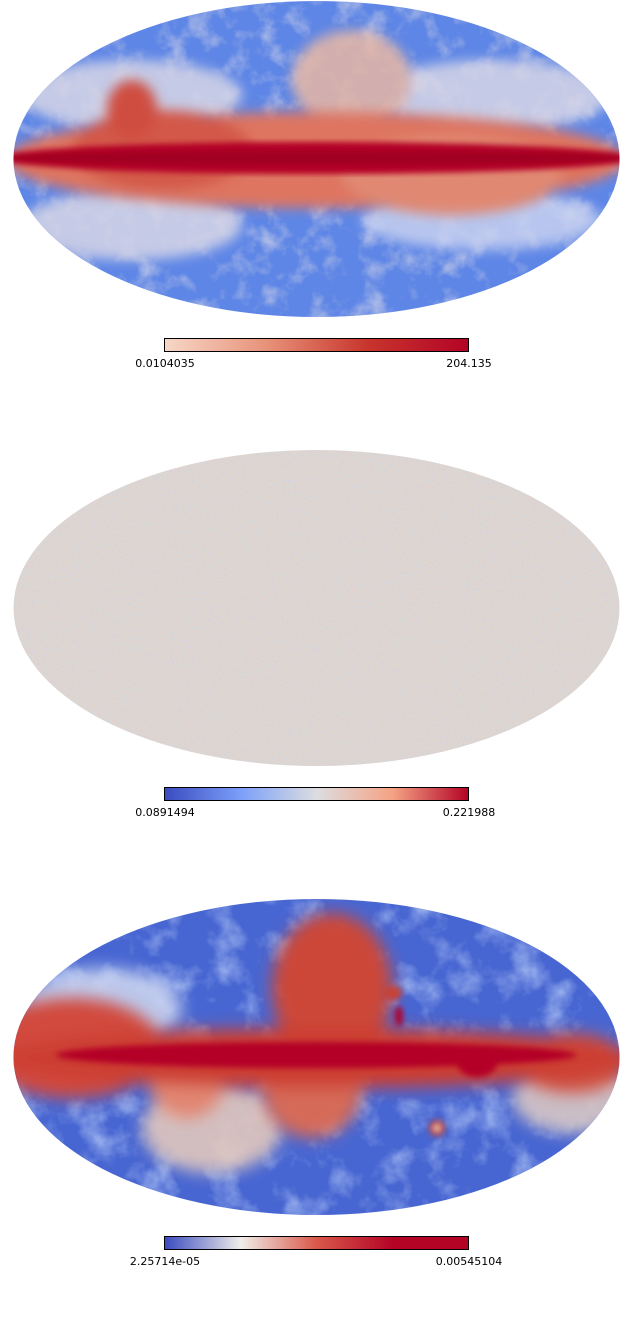 This screenshot has width=632, height=1321. Describe the element at coordinates (165, 1261) in the screenshot. I see `colorbar-3-min-label: 2.25714e-05` at that location.